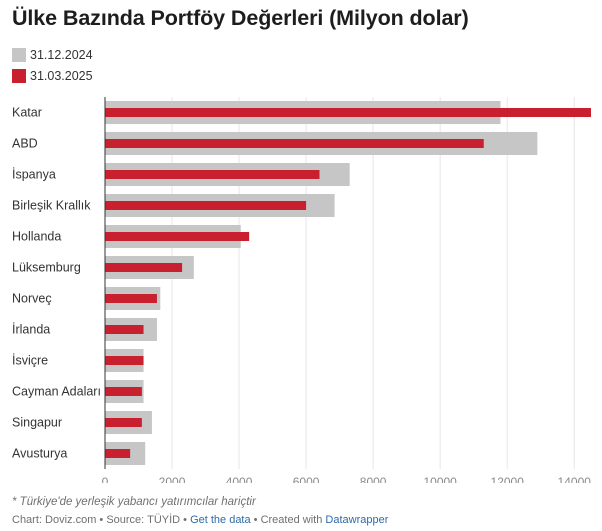 The height and width of the screenshot is (531, 602). Describe the element at coordinates (71, 520) in the screenshot. I see `chart-credit: Doviz.com` at that location.